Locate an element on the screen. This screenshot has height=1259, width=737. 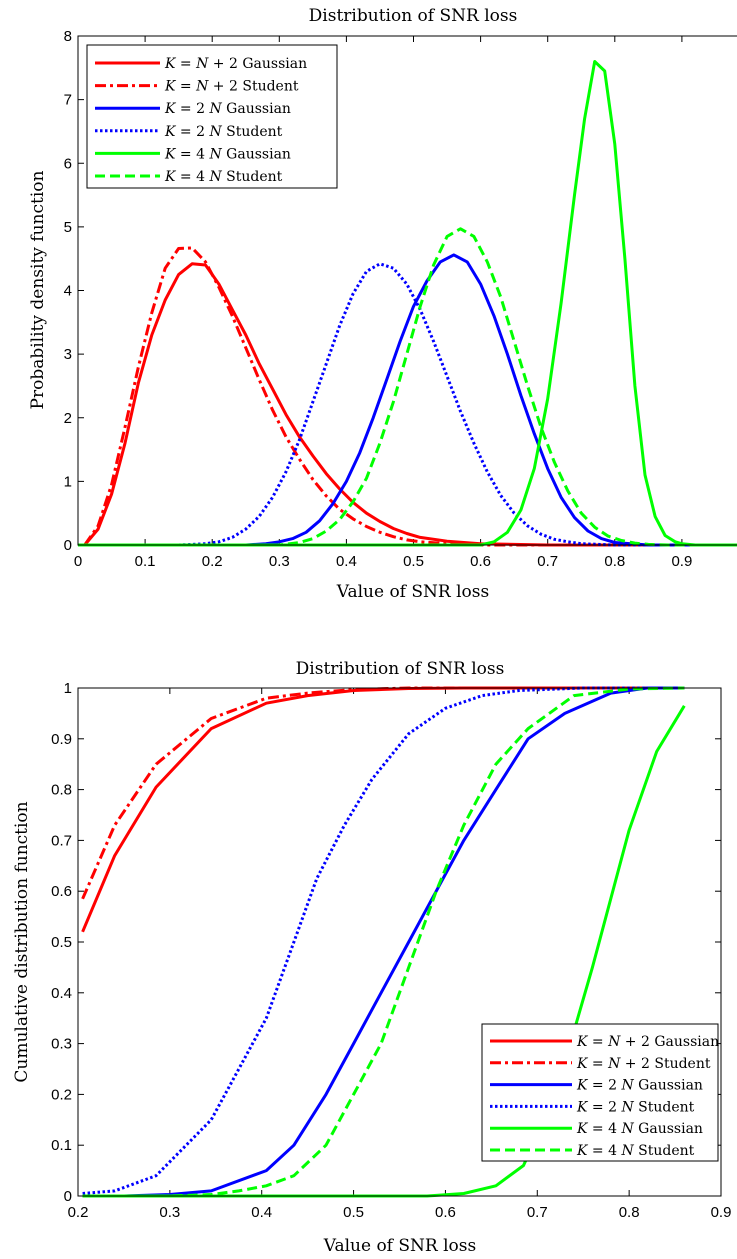
cdf-y-tick-label: 0.1 is located at coordinates (61, 1145).